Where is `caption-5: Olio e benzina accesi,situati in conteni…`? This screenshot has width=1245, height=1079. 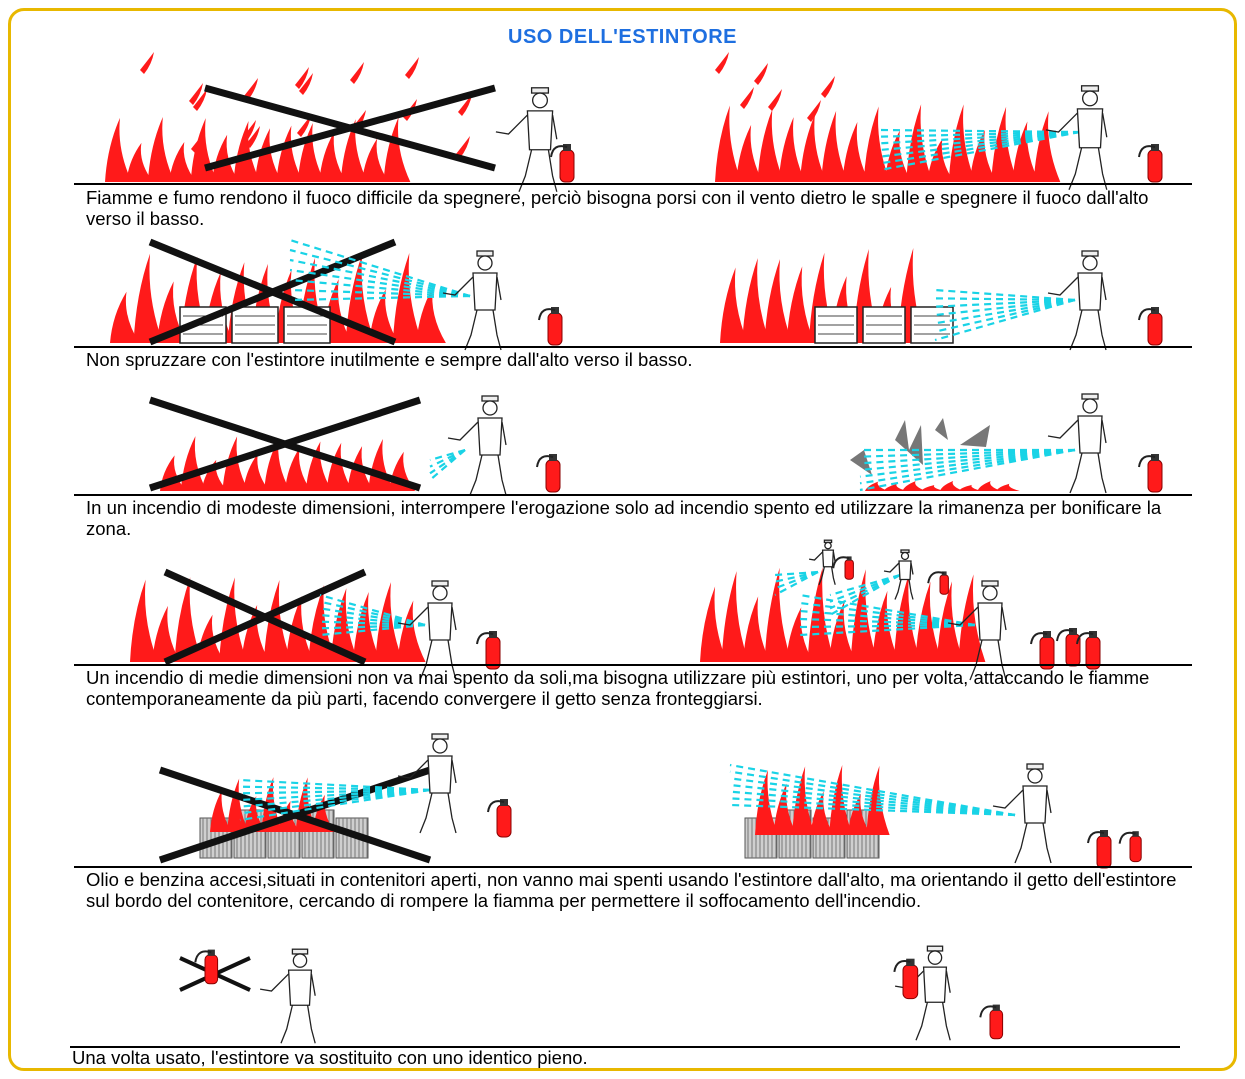 caption-5: Olio e benzina accesi,situati in conteni… is located at coordinates (631, 890).